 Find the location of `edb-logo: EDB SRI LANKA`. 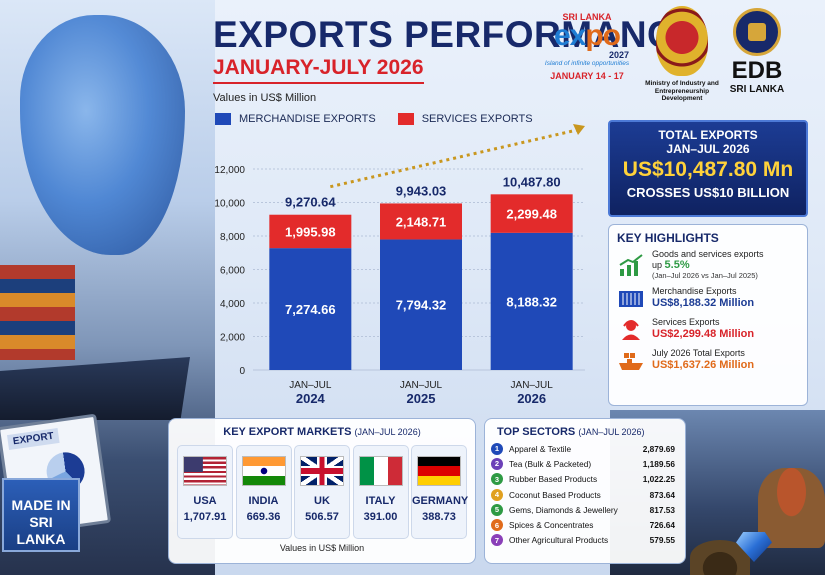

edb-logo: EDB SRI LANKA is located at coordinates (757, 55).